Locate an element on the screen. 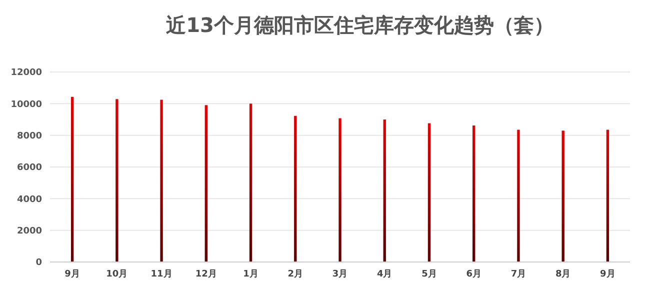 The image size is (660, 301). x-tick-label: 1月 is located at coordinates (250, 274).